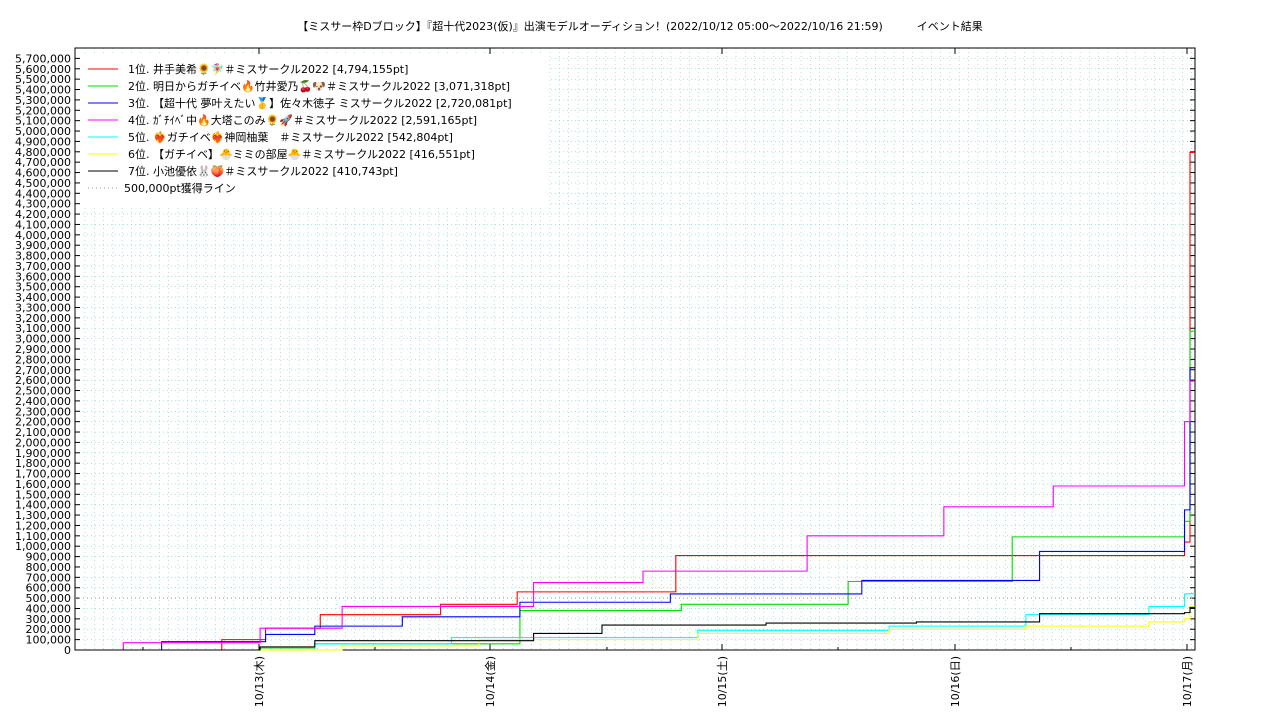 This screenshot has width=1280, height=720. What do you see at coordinates (43, 100) in the screenshot?
I see `y-tick-label: 5,300,000` at bounding box center [43, 100].